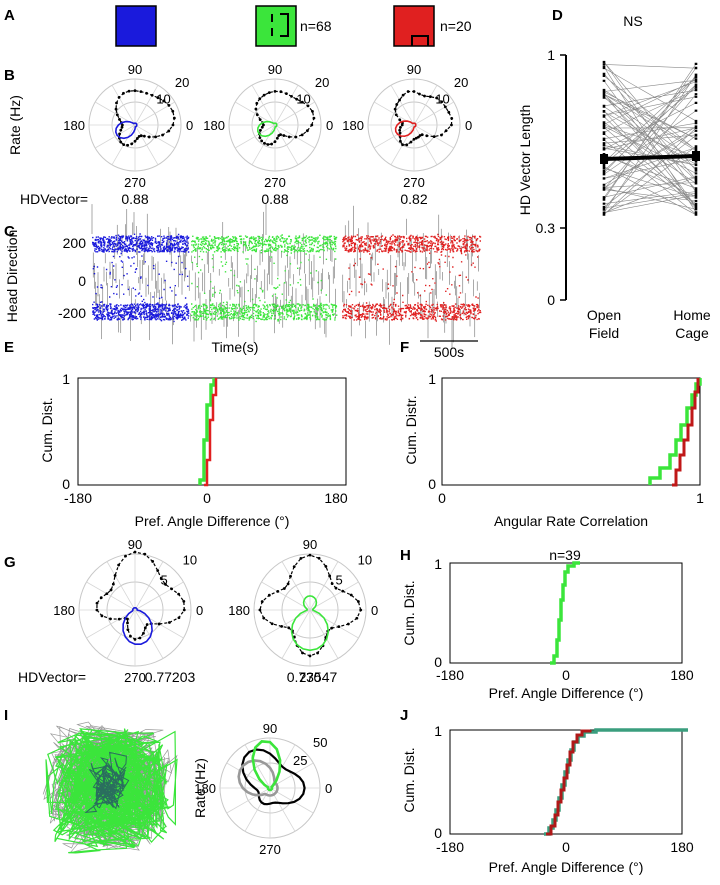 The image size is (720, 885). I want to click on polar-green-trace, so click(310, 623).